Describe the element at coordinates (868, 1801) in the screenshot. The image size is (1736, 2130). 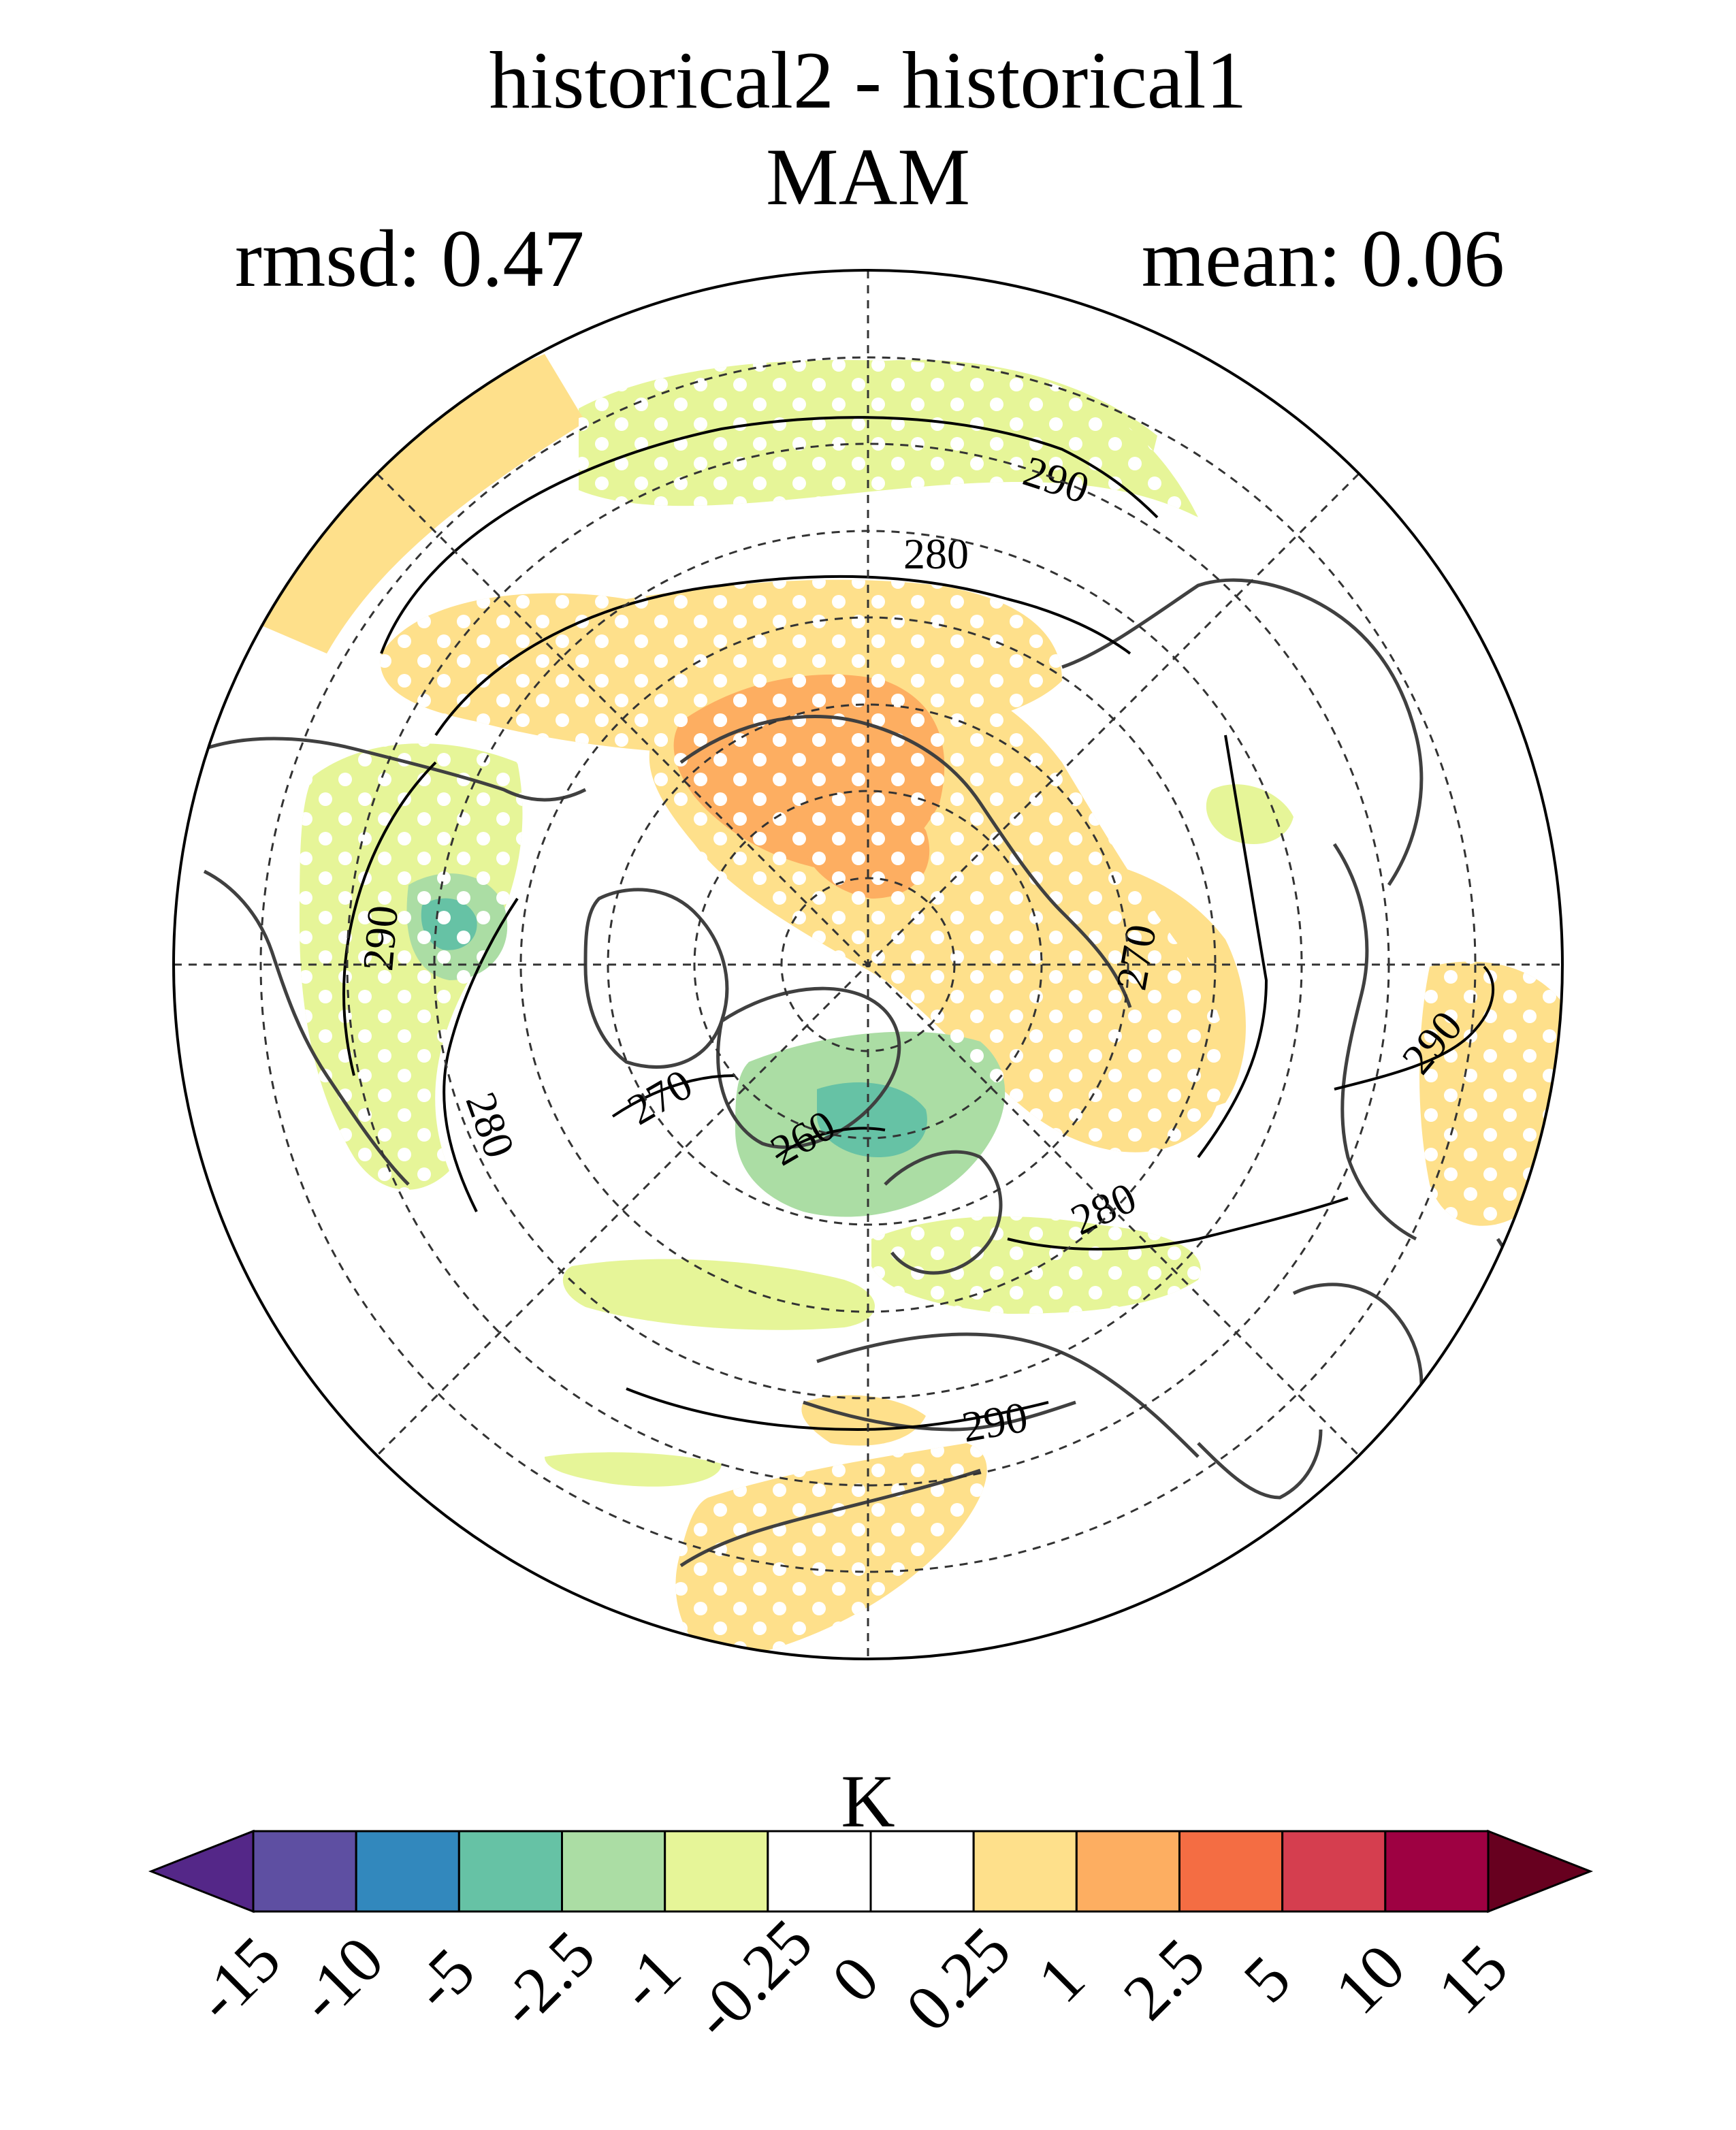
I see `colorbar-unit: K` at that location.